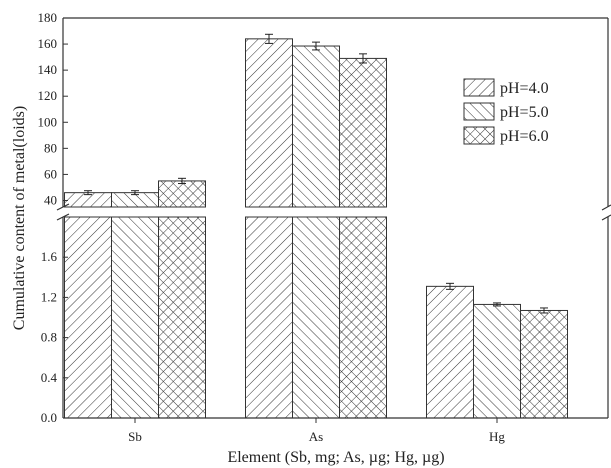 Image resolution: width=611 pixels, height=468 pixels. I want to click on x-tick-label-as: As, so click(316, 436).